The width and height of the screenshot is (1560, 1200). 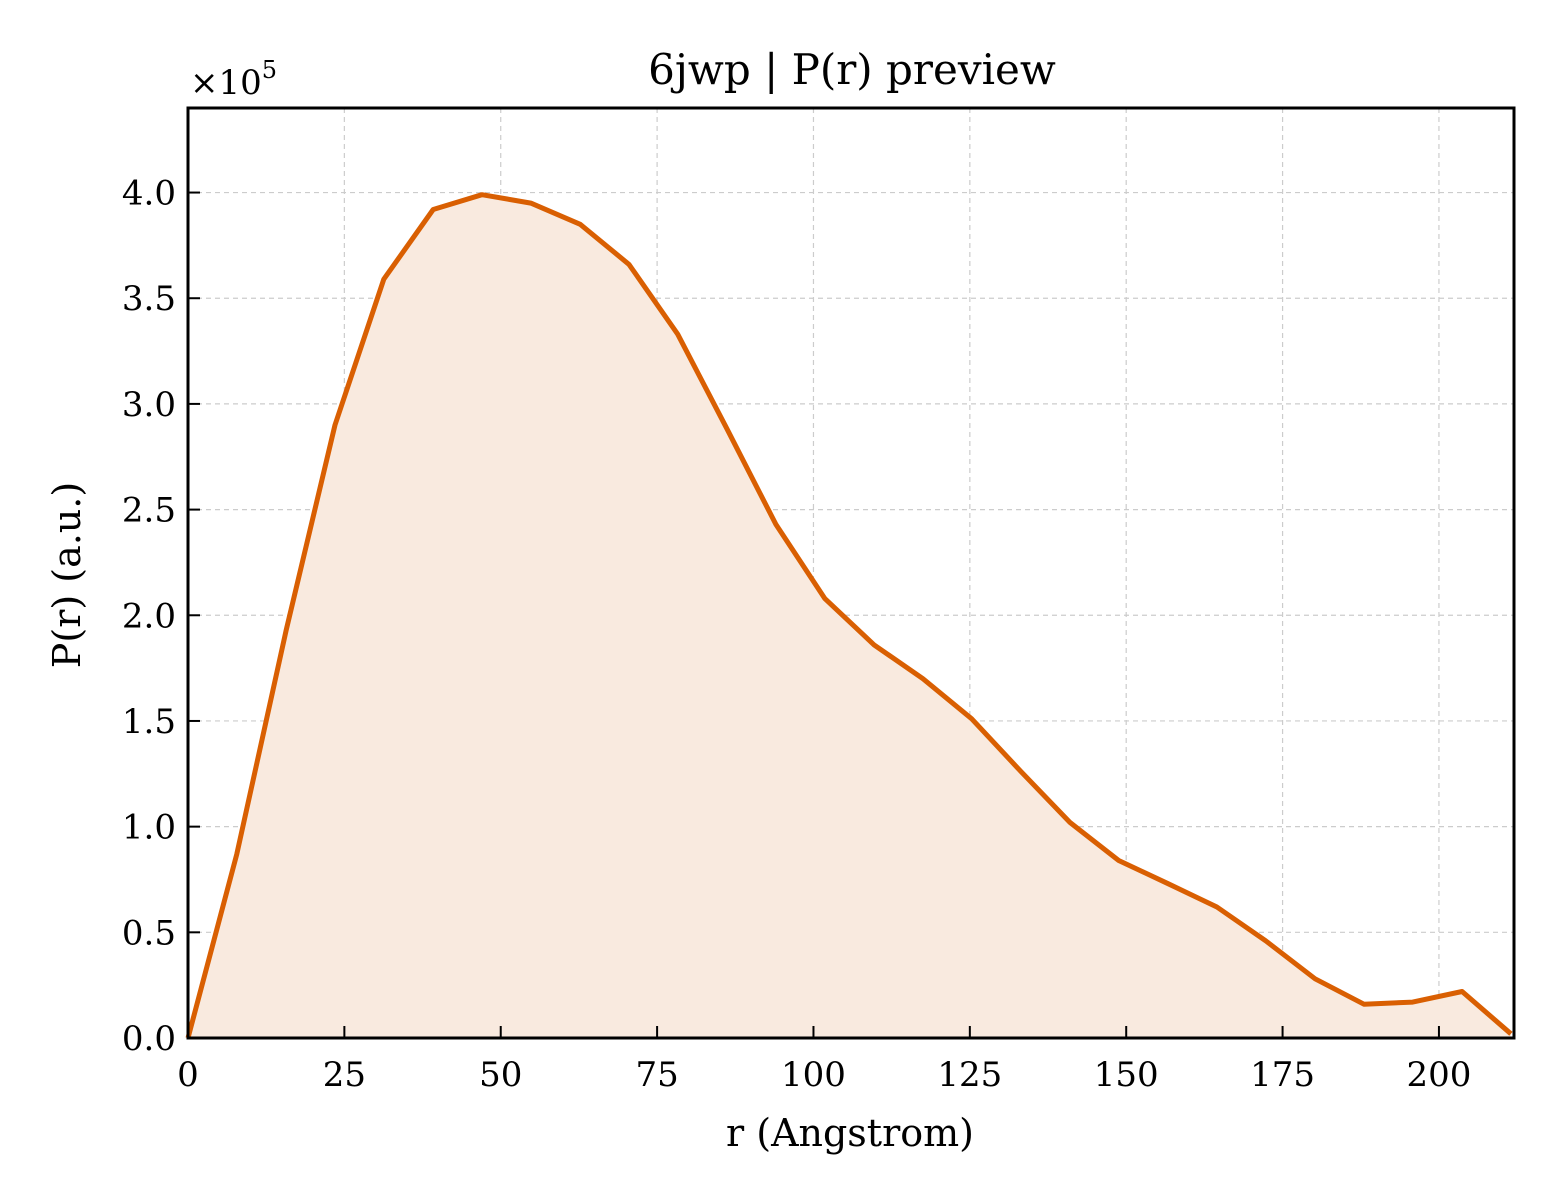 What do you see at coordinates (1282, 1075) in the screenshot?
I see `x-tick-label: 175` at bounding box center [1282, 1075].